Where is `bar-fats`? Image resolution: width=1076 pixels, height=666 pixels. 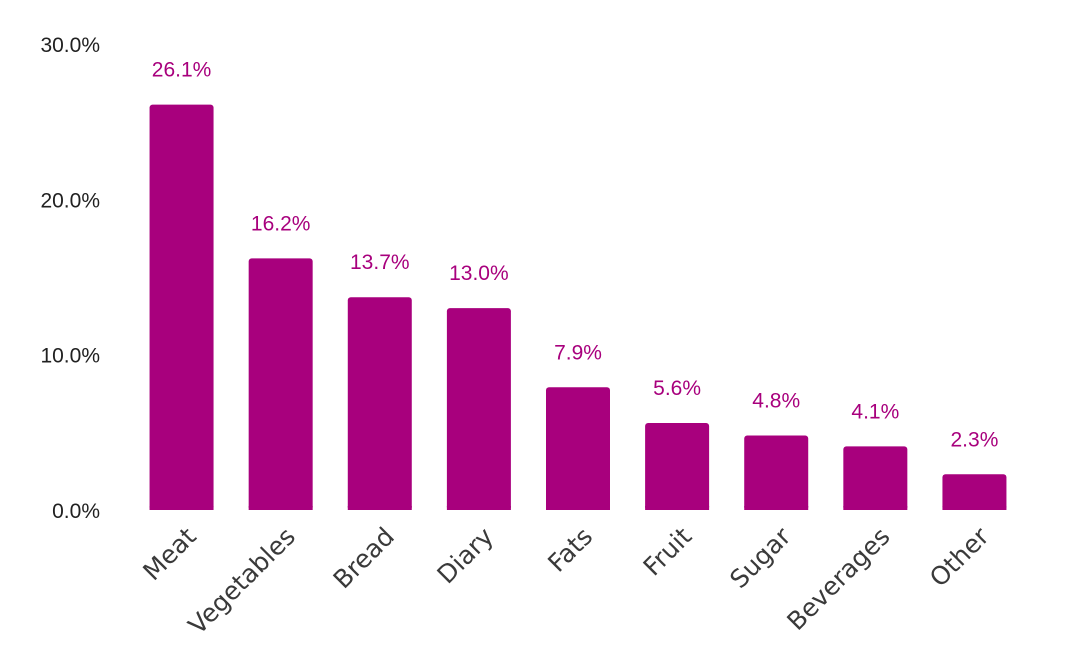
bar-fats is located at coordinates (578, 448).